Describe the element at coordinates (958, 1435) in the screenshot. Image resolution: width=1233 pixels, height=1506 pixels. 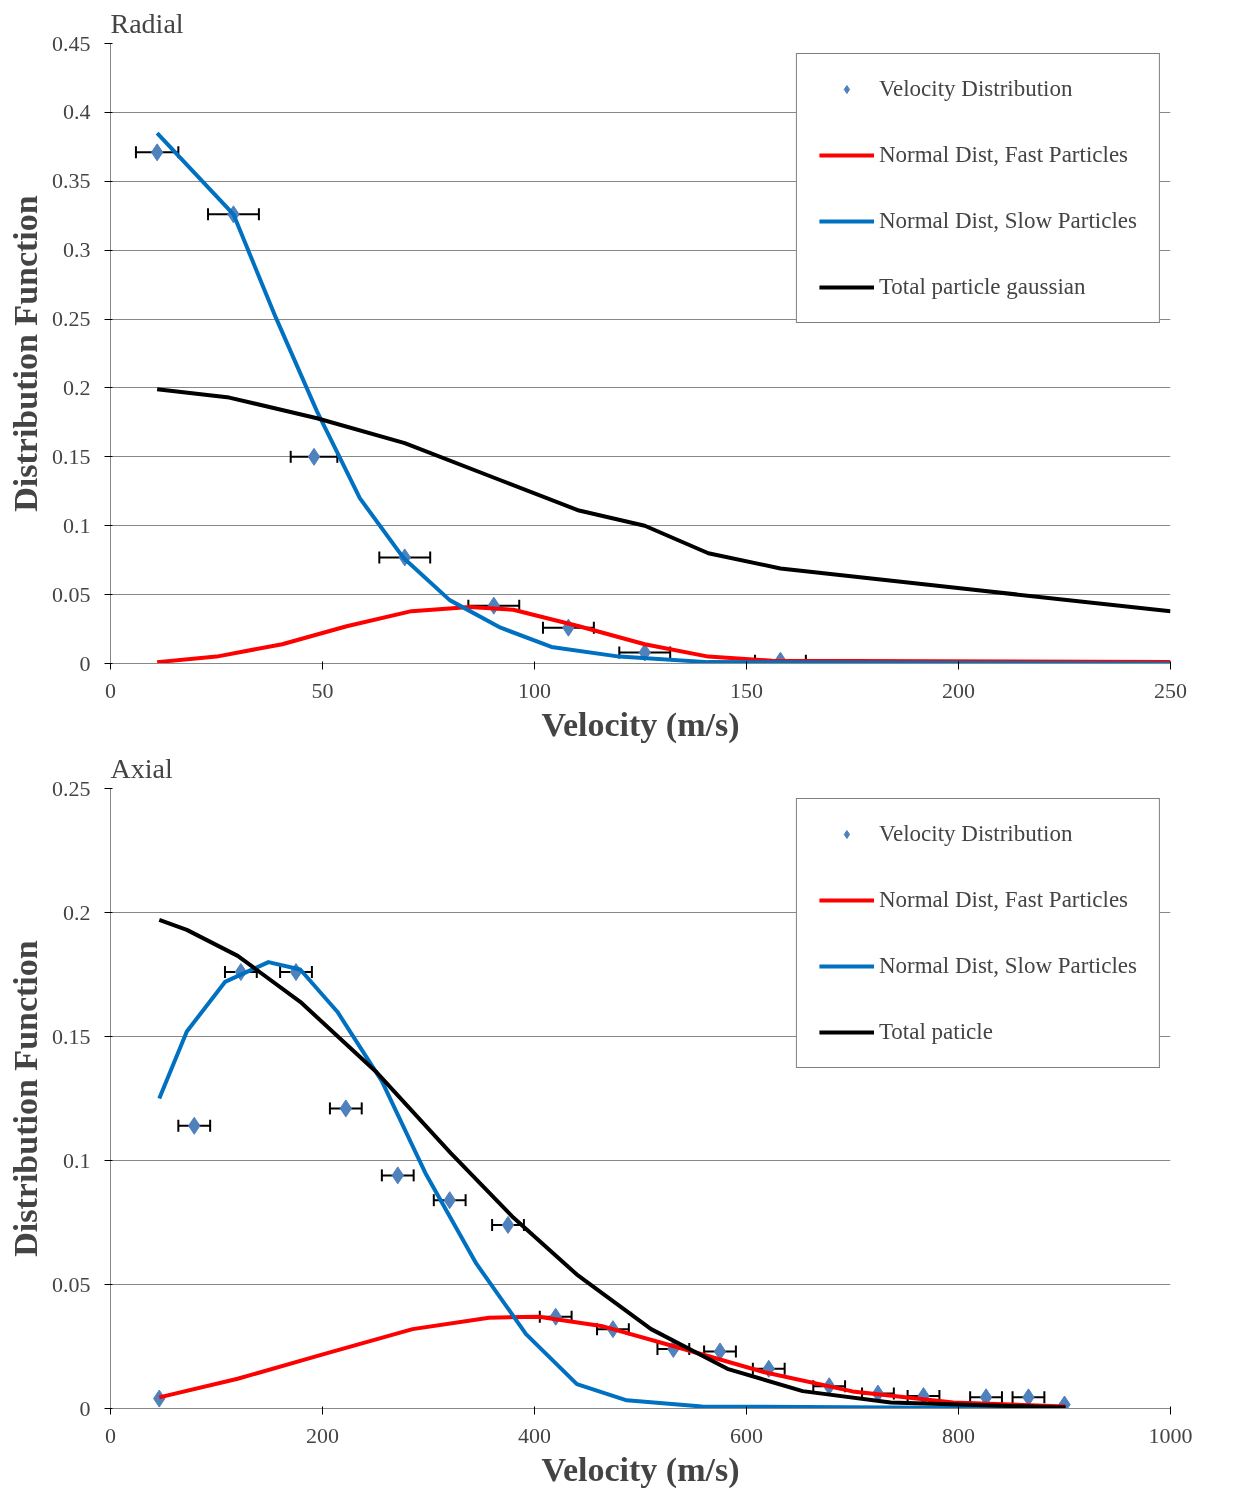
I see `x-tick-label: 800` at that location.